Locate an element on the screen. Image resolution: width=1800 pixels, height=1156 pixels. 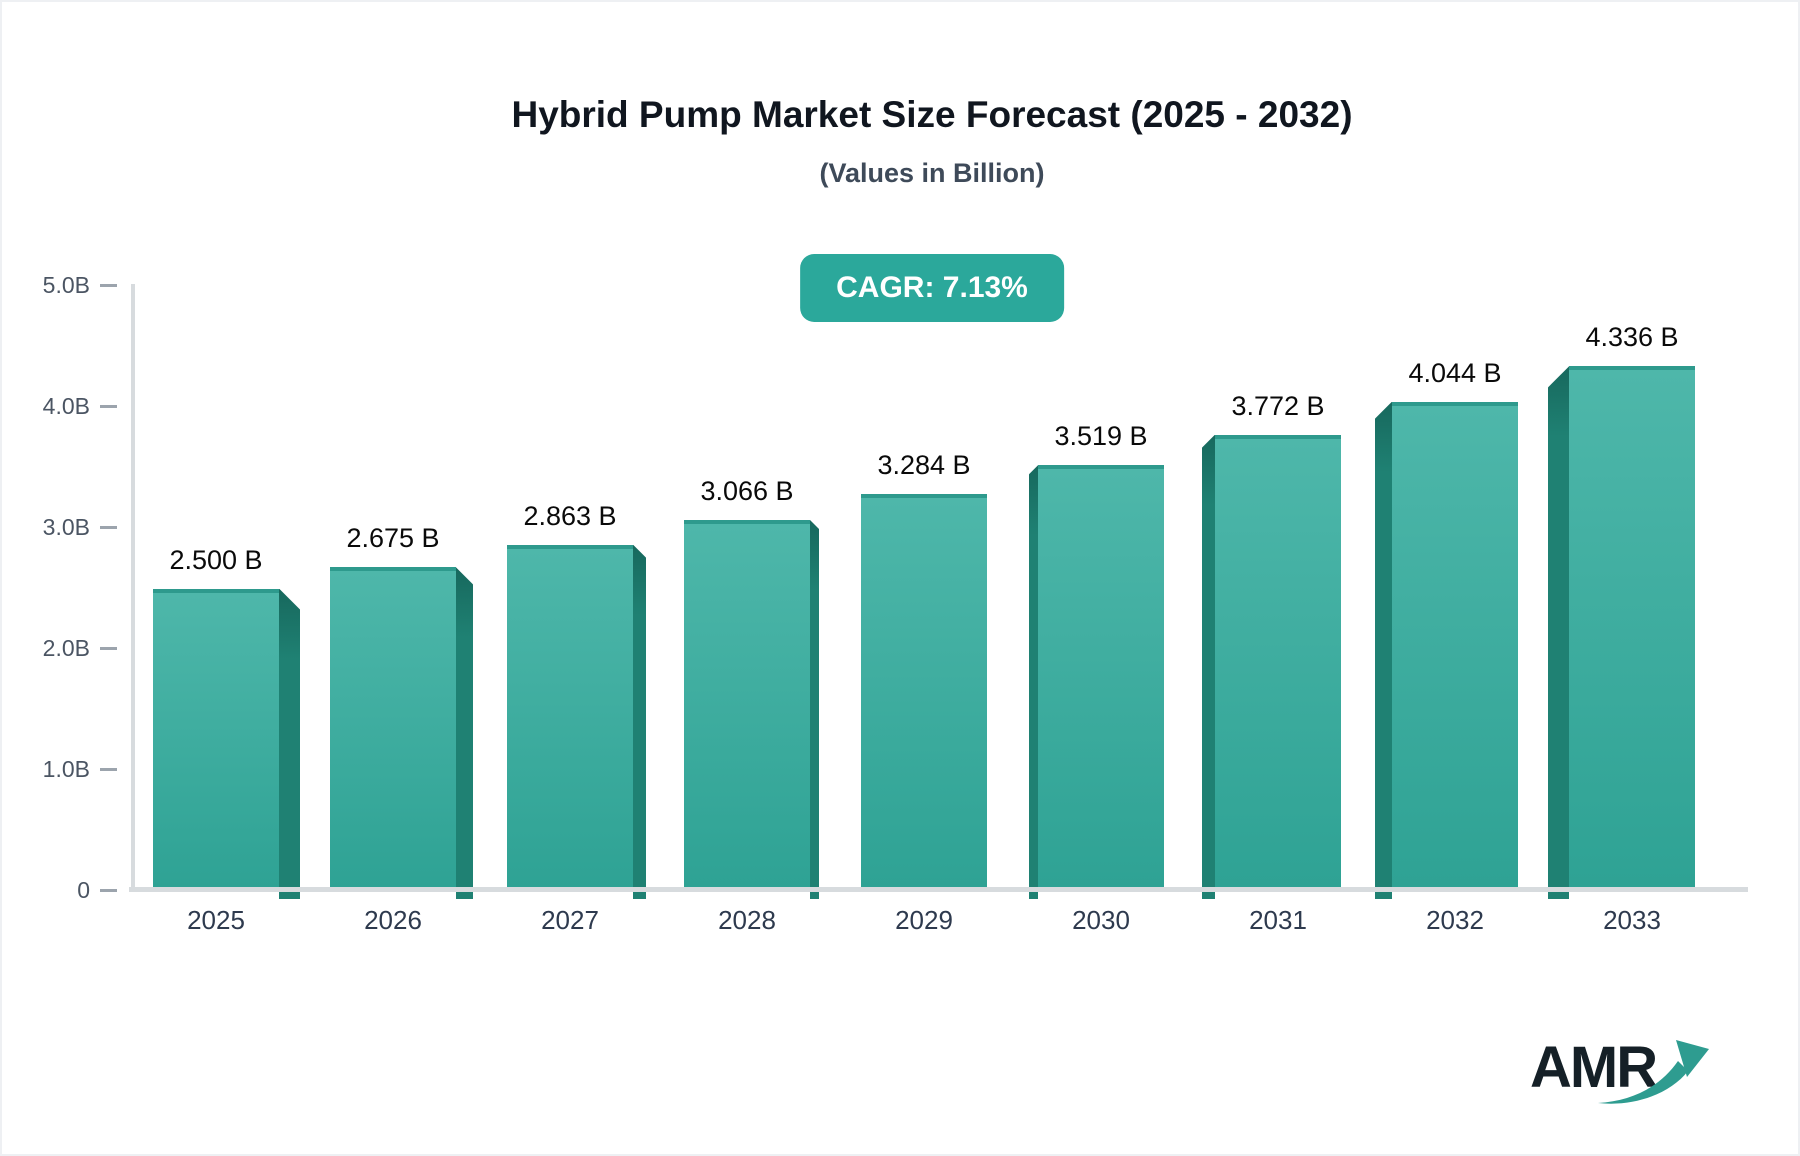
y-tick-label: 4.0B is located at coordinates (66, 406).